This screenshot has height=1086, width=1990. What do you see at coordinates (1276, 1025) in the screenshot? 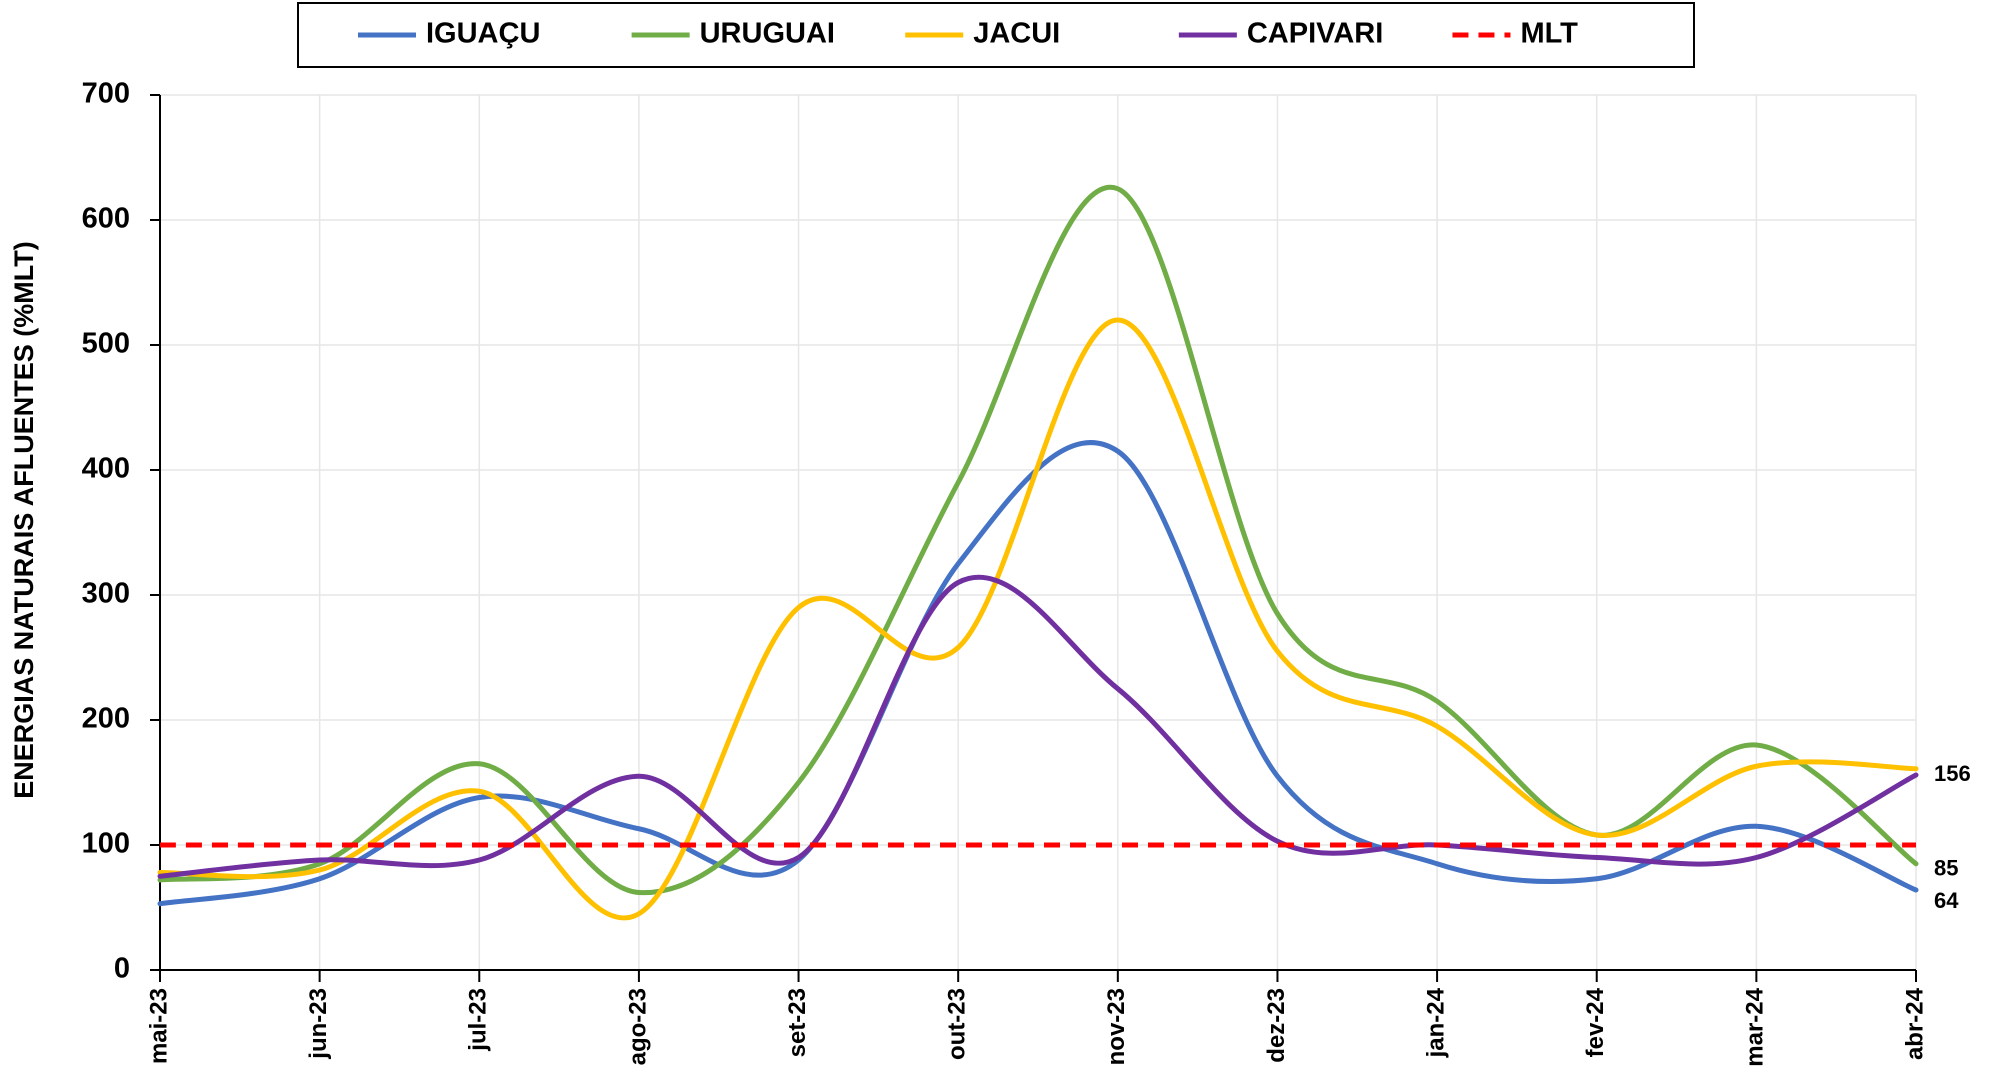
I see `x-tick-label: dez-23` at bounding box center [1276, 1025].